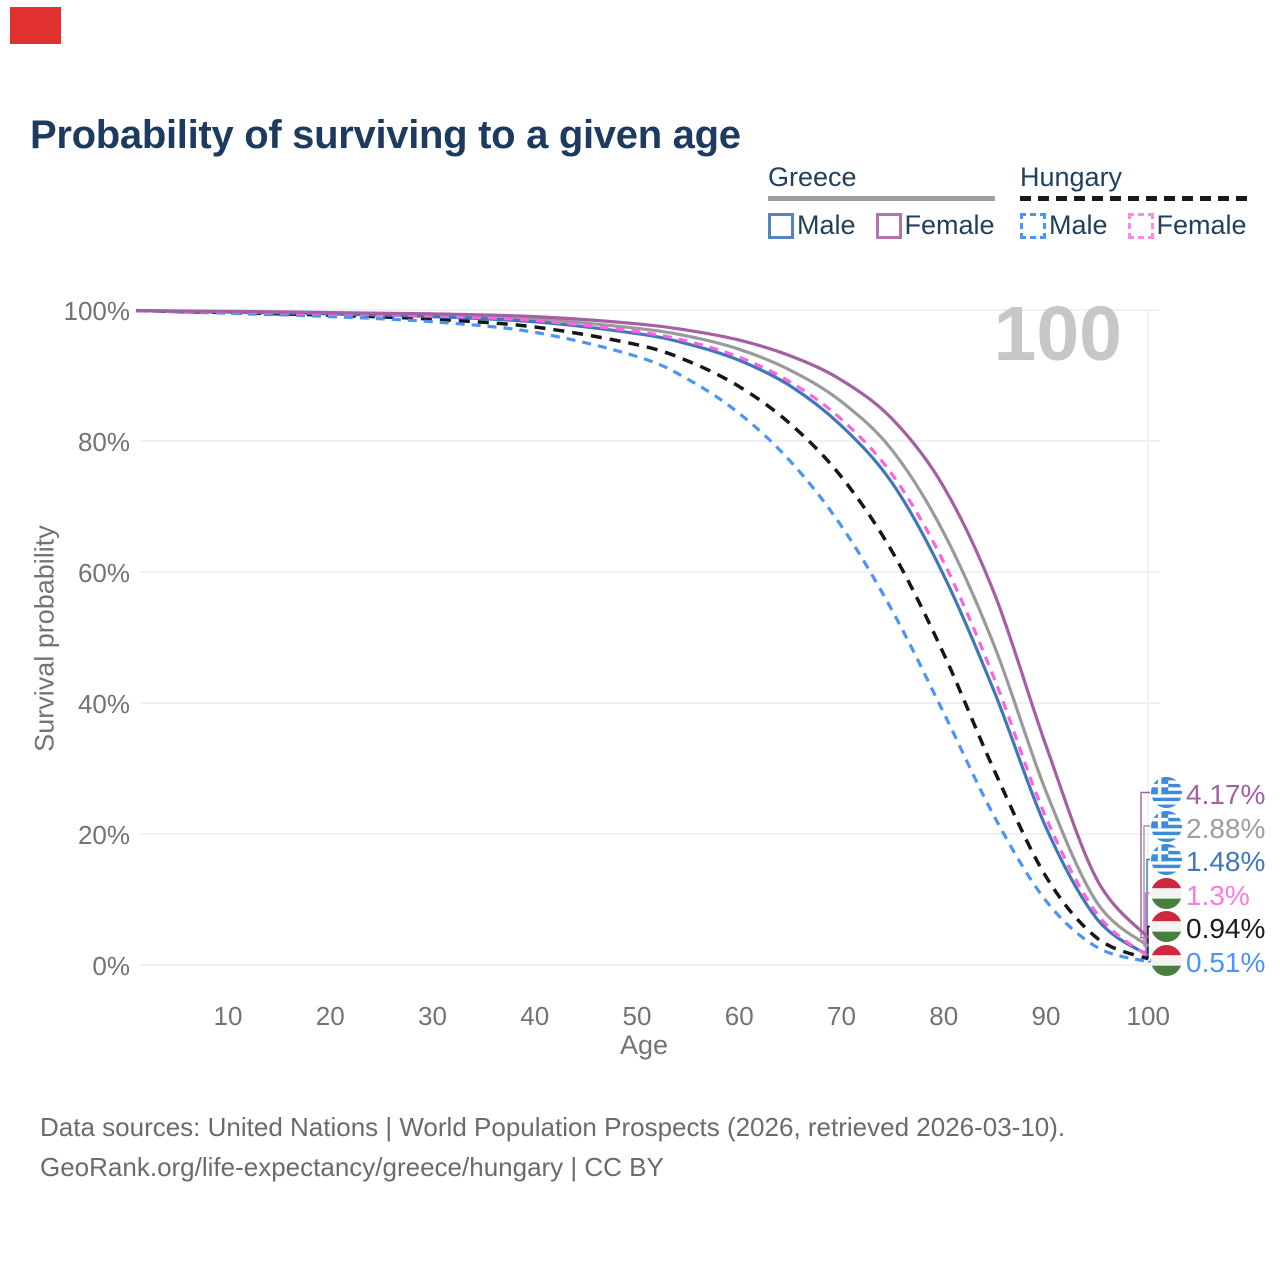 The width and height of the screenshot is (1280, 1280). I want to click on x-tick-label: 40, so click(535, 1016).